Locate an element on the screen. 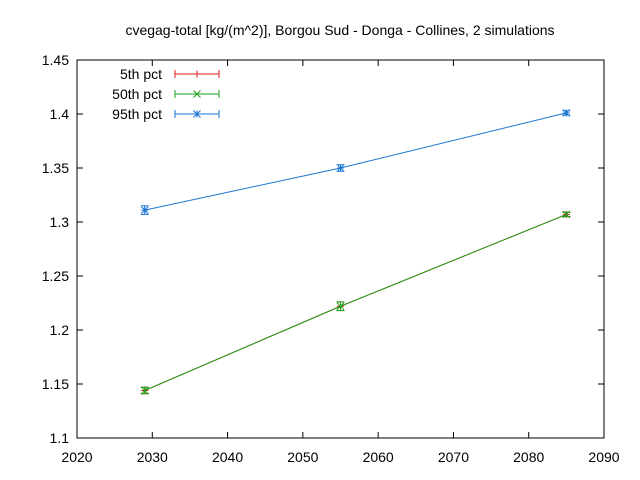  y-tick-label: 1.2 is located at coordinates (60, 330).